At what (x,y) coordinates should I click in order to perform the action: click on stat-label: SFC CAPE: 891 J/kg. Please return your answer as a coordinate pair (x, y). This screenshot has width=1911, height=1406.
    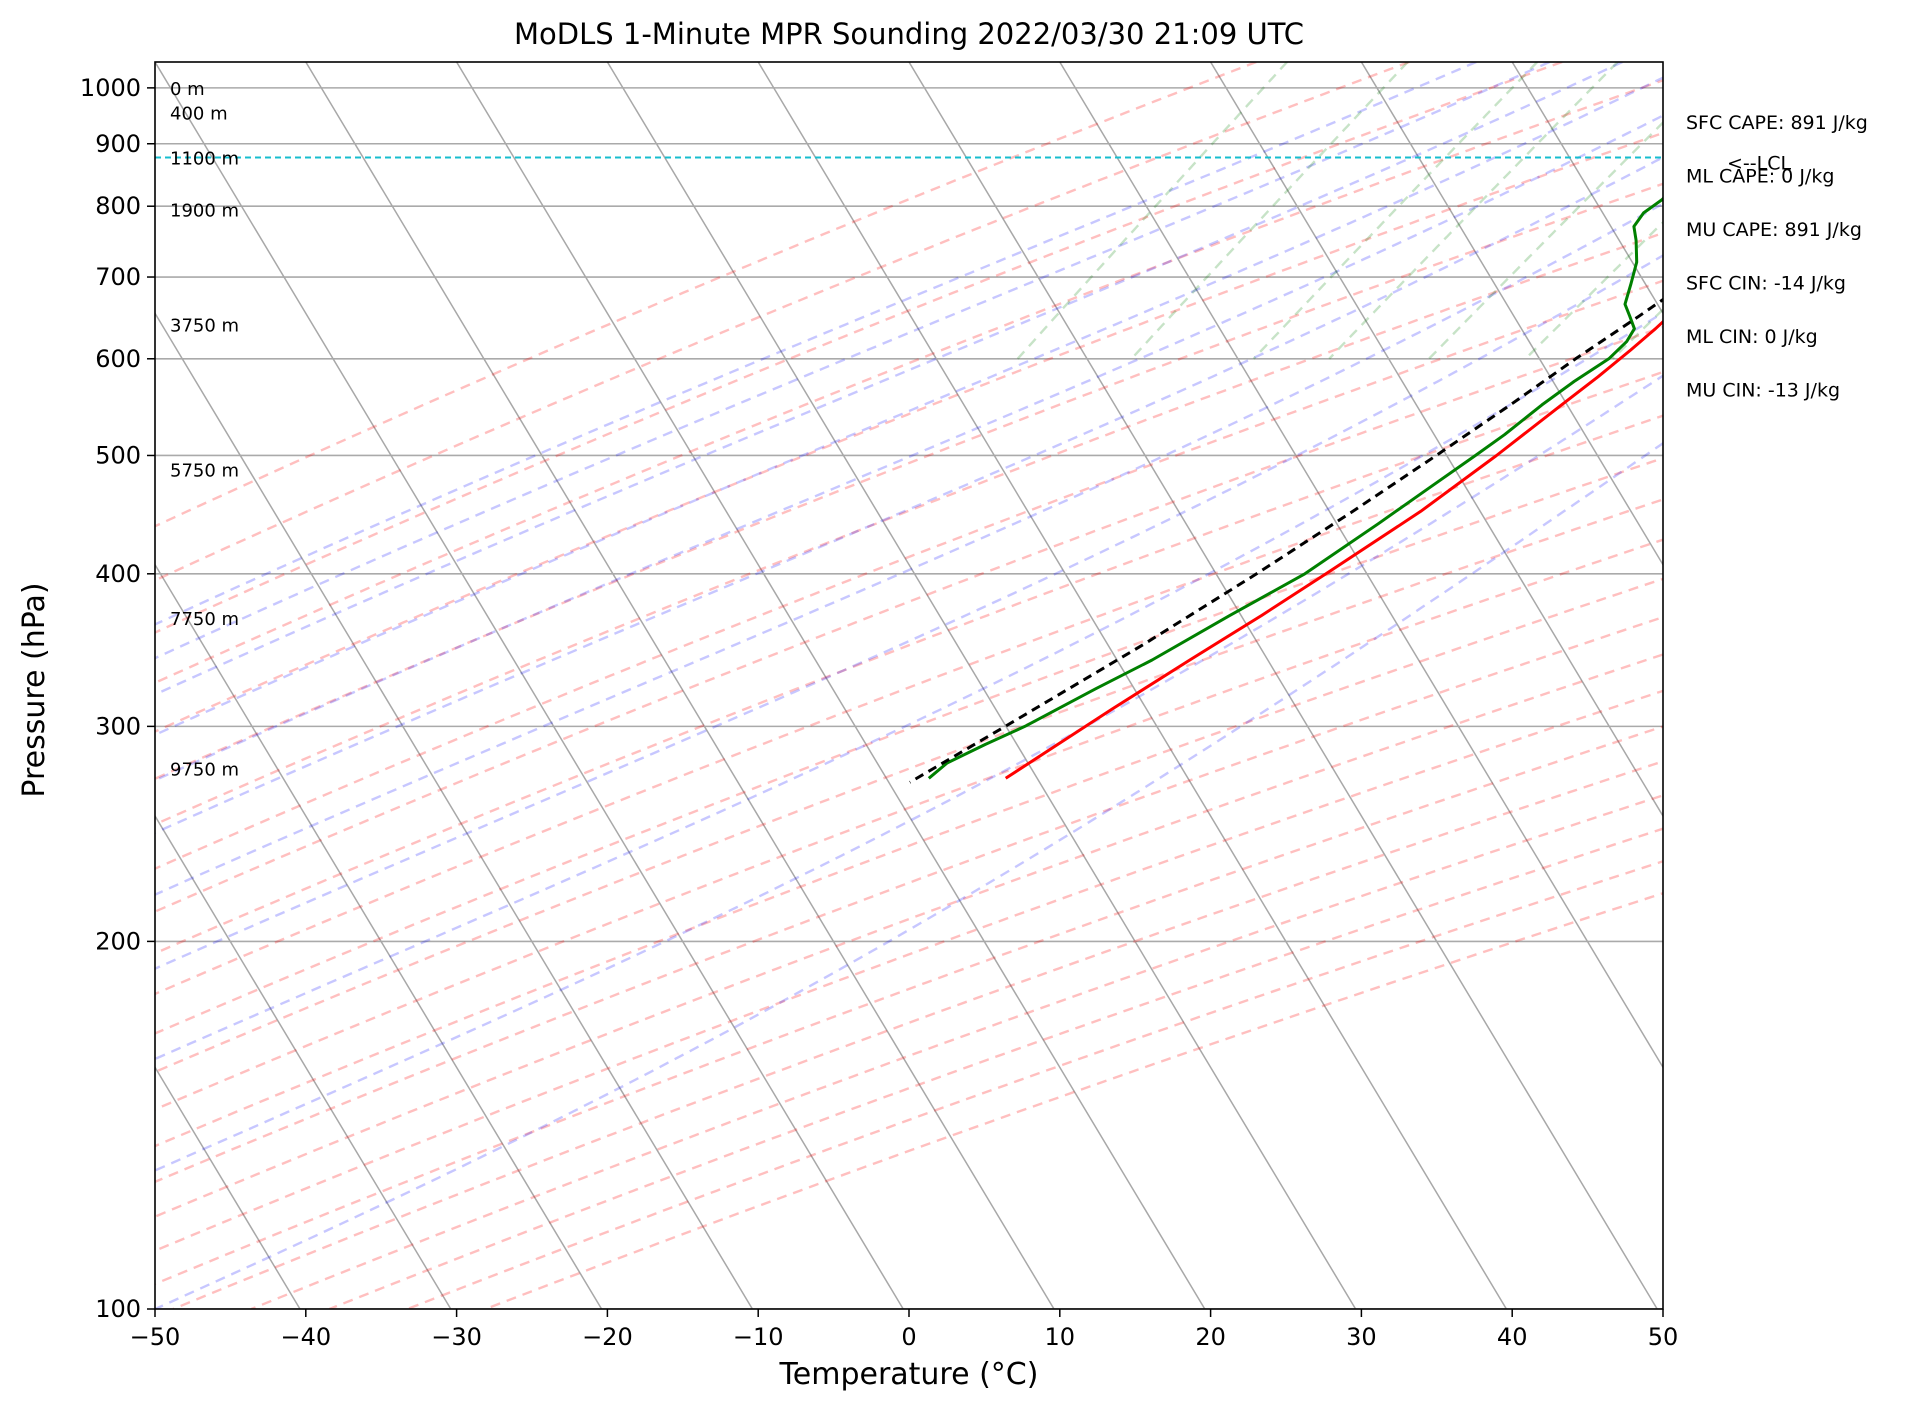
    Looking at the image, I should click on (1777, 123).